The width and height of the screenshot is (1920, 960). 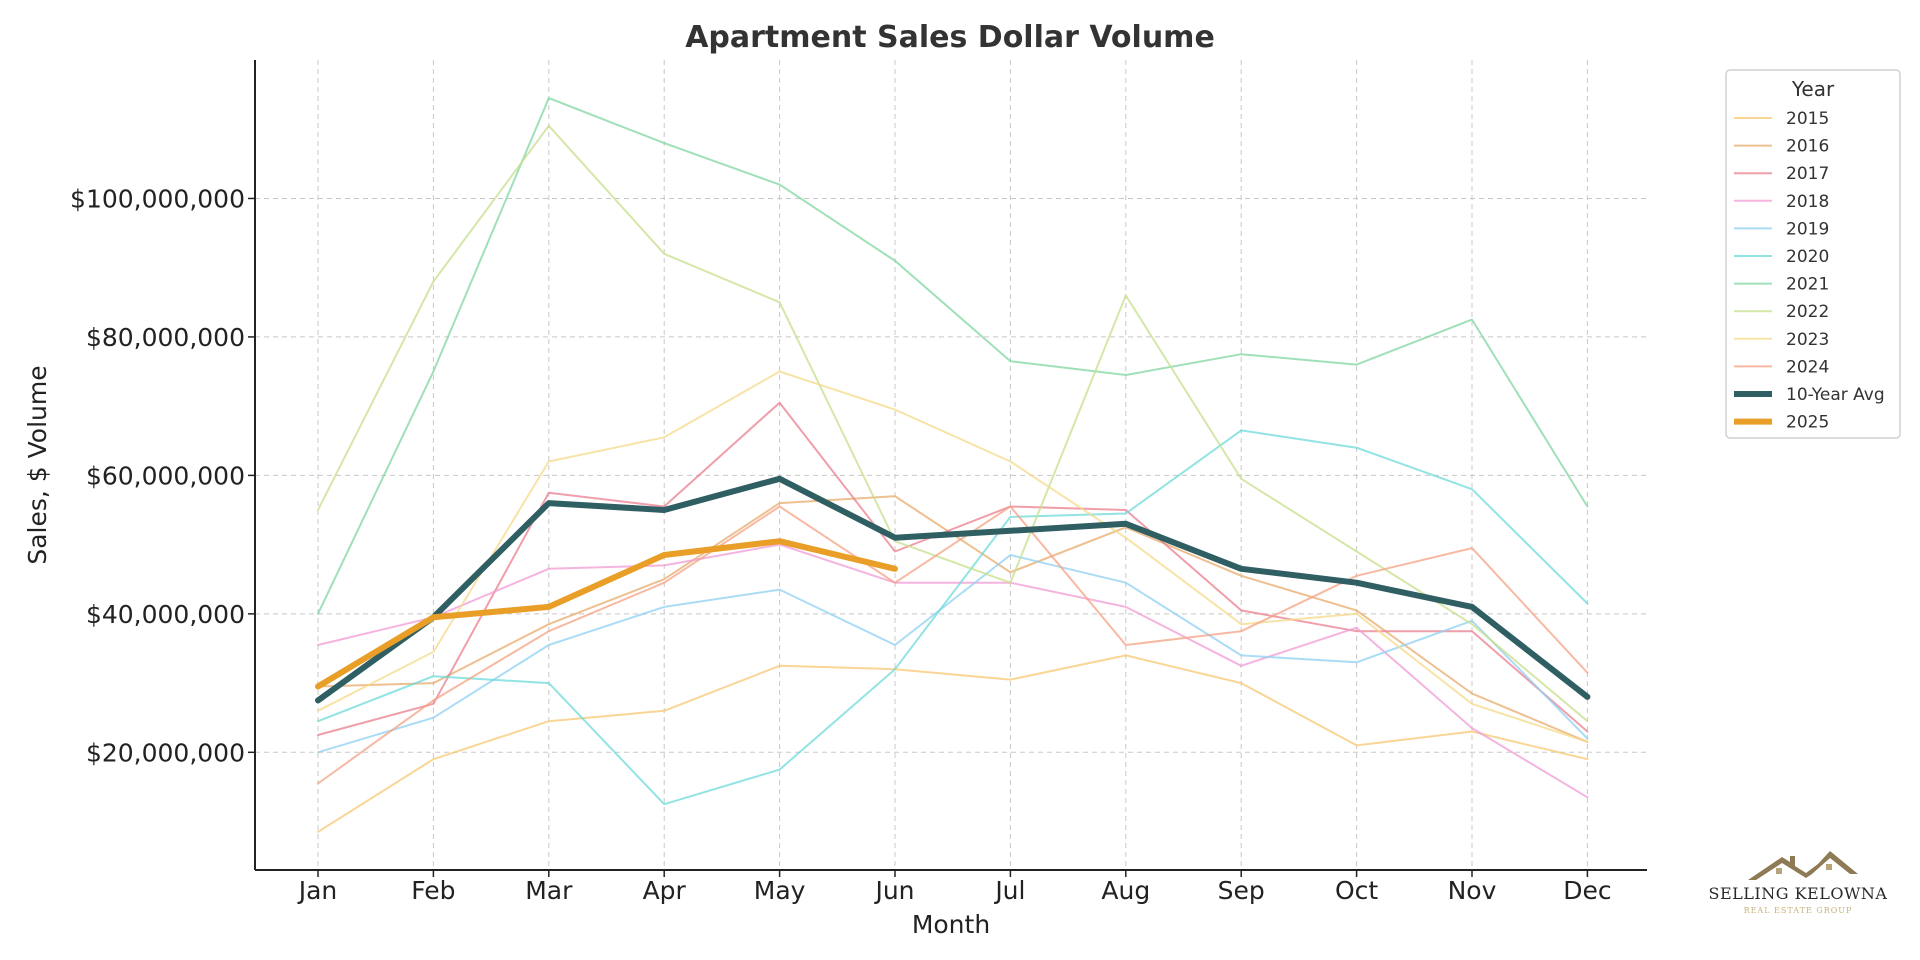 I want to click on x-tick-label: Apr, so click(x=665, y=890).